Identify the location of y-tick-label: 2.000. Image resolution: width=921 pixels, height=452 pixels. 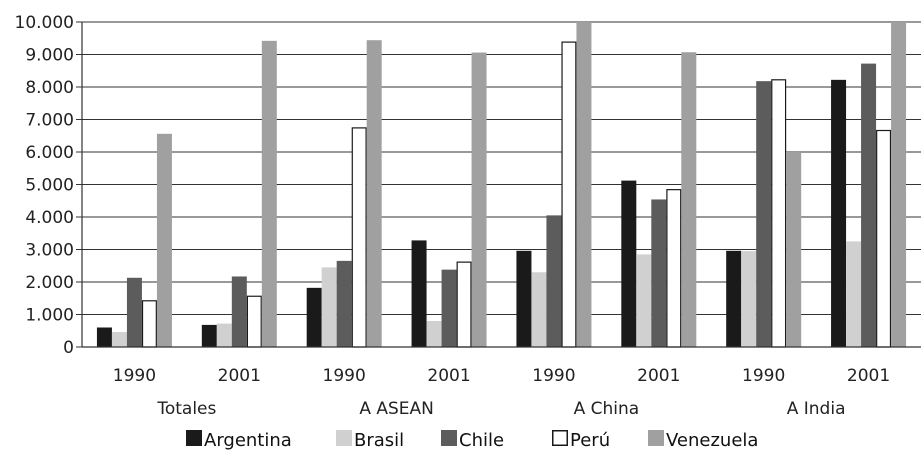
(49, 283).